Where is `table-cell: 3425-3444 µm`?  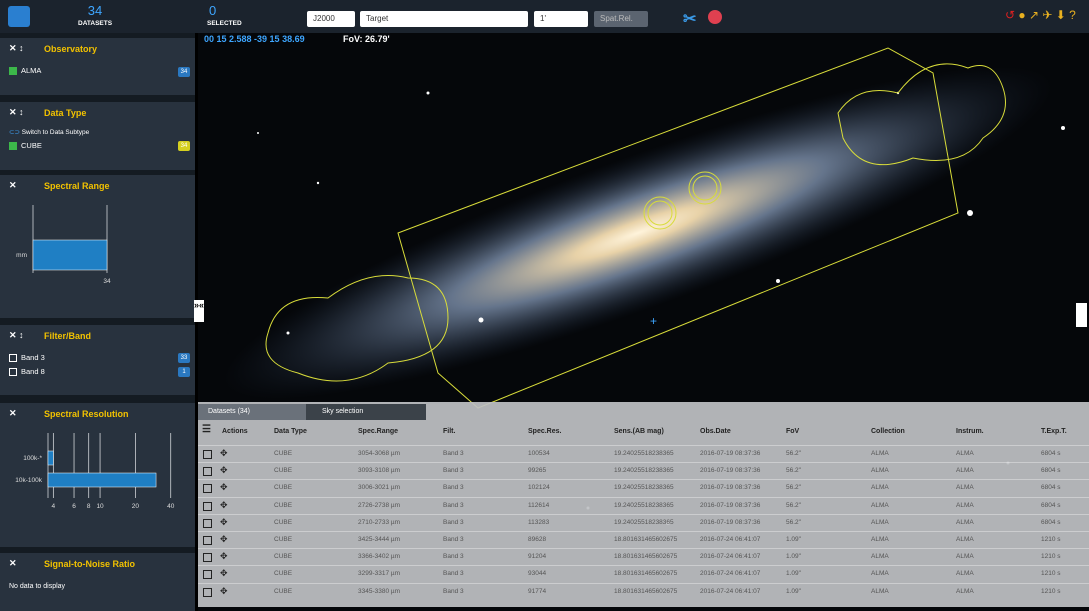
table-cell: 3425-3444 µm is located at coordinates (379, 539).